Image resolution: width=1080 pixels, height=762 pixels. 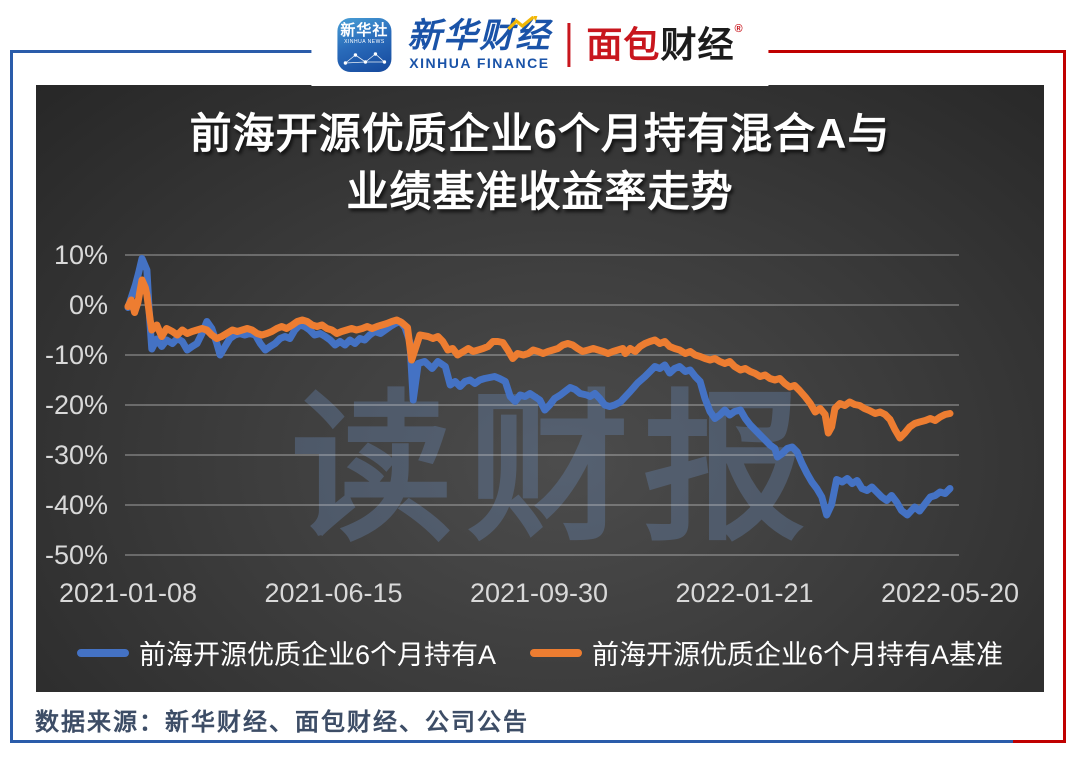 What do you see at coordinates (569, 45) in the screenshot?
I see `logo-divider` at bounding box center [569, 45].